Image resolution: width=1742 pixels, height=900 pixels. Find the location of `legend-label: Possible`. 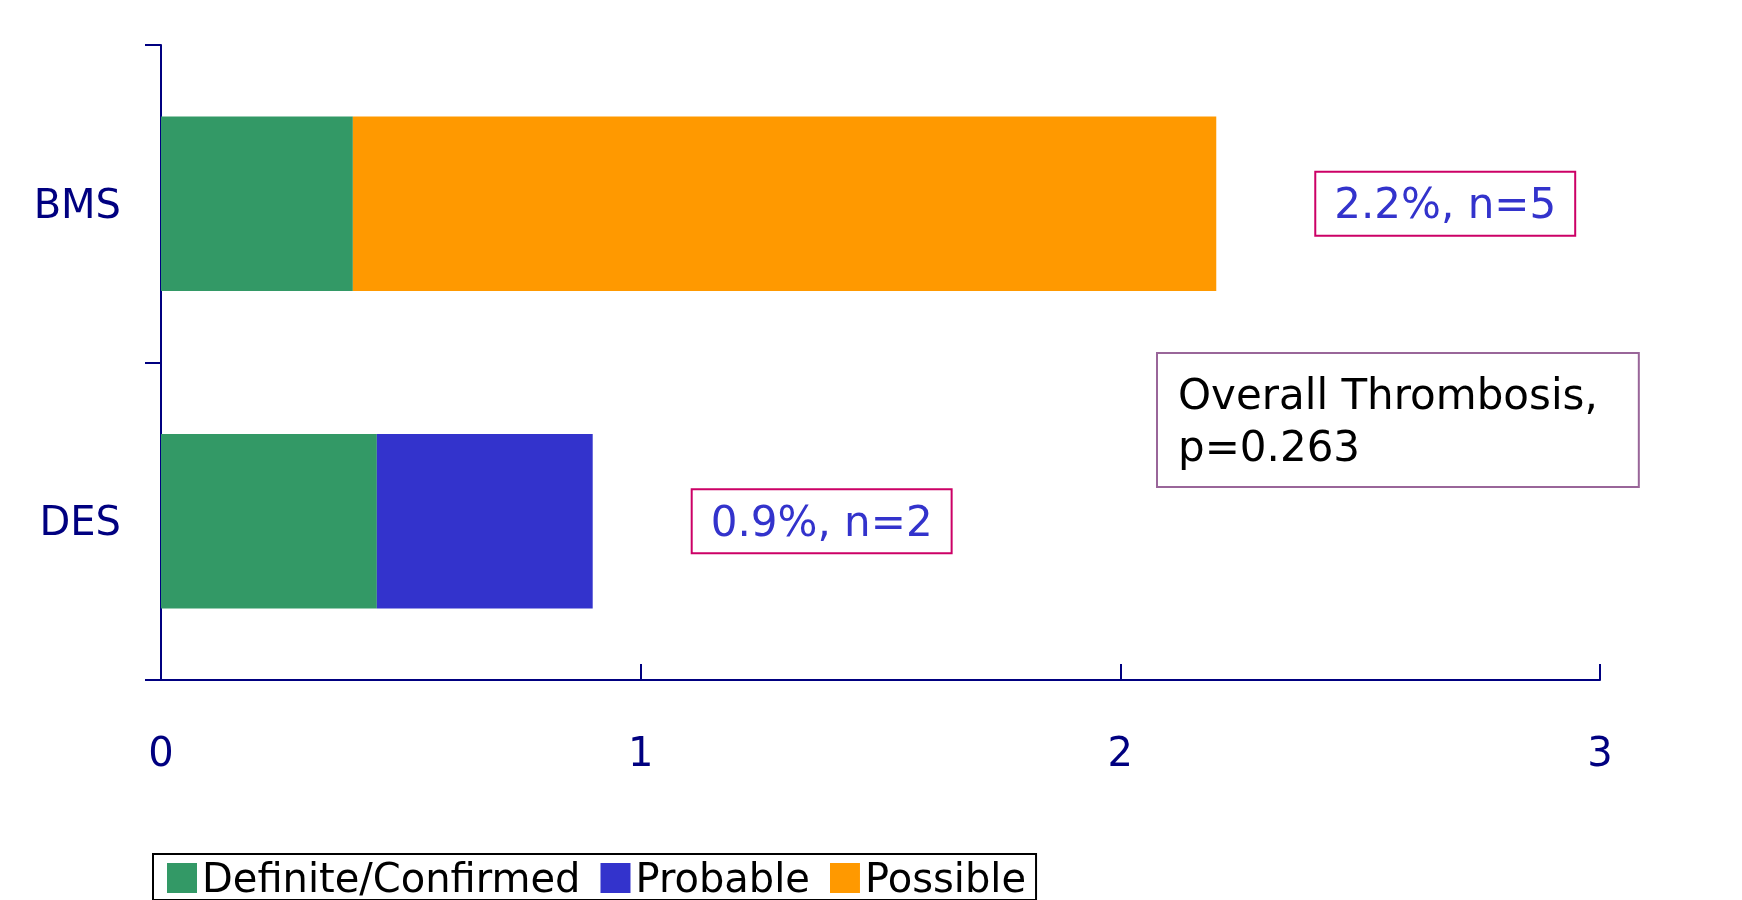

legend-label: Possible is located at coordinates (945, 877).